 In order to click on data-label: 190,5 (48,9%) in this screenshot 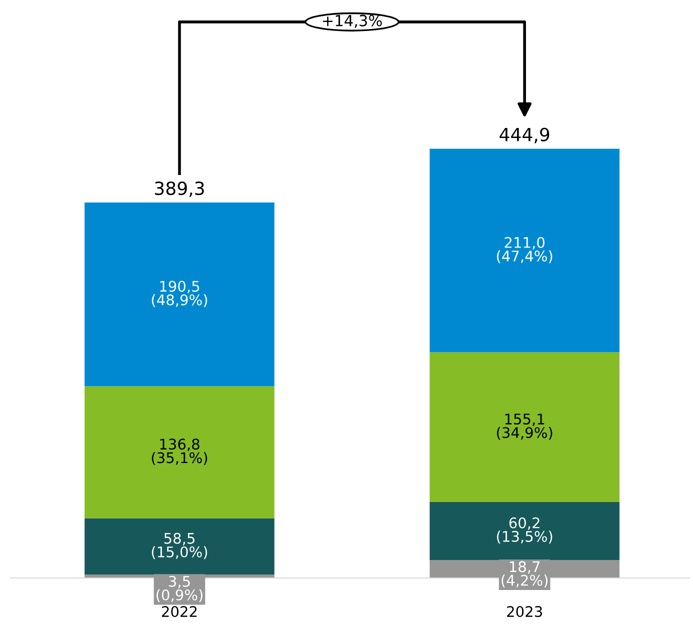, I will do `click(180, 294)`.